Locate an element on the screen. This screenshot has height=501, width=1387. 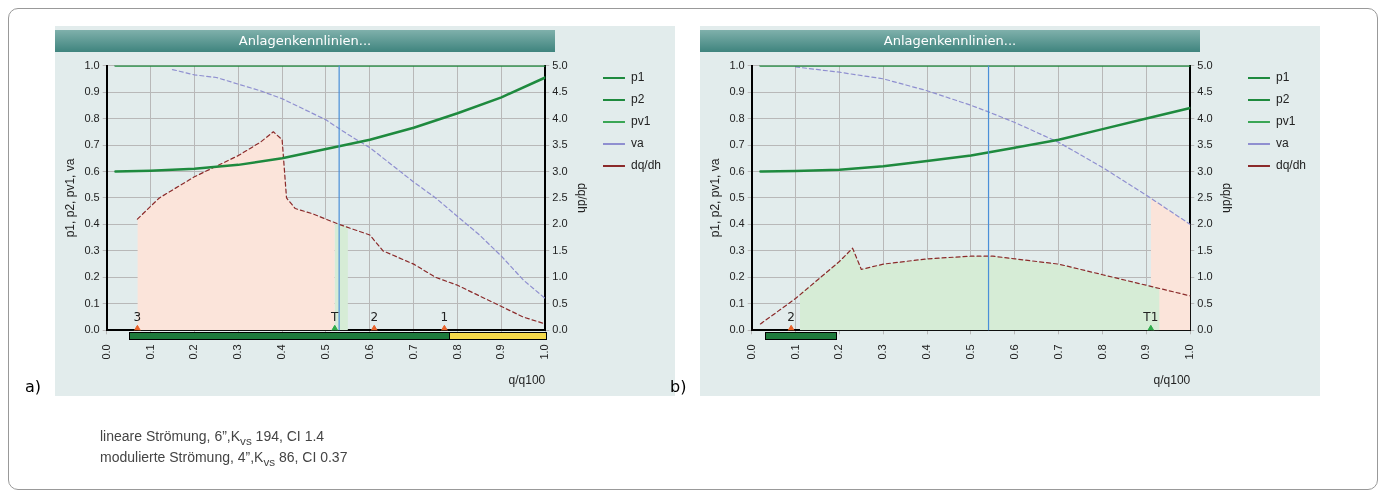
annotation: 1 is located at coordinates (444, 317).